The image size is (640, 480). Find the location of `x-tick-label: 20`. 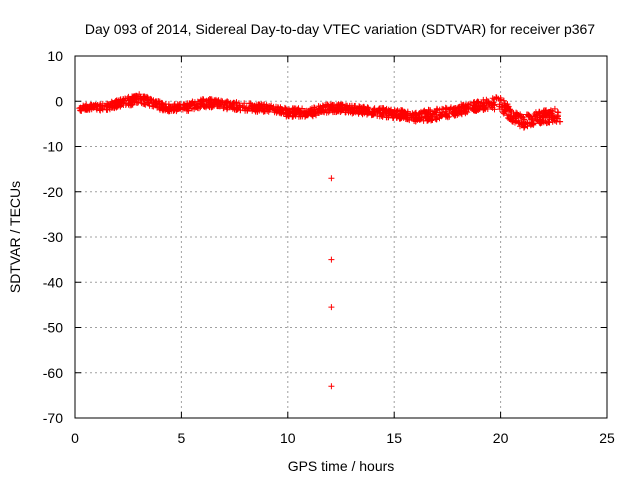

x-tick-label: 20 is located at coordinates (501, 438).